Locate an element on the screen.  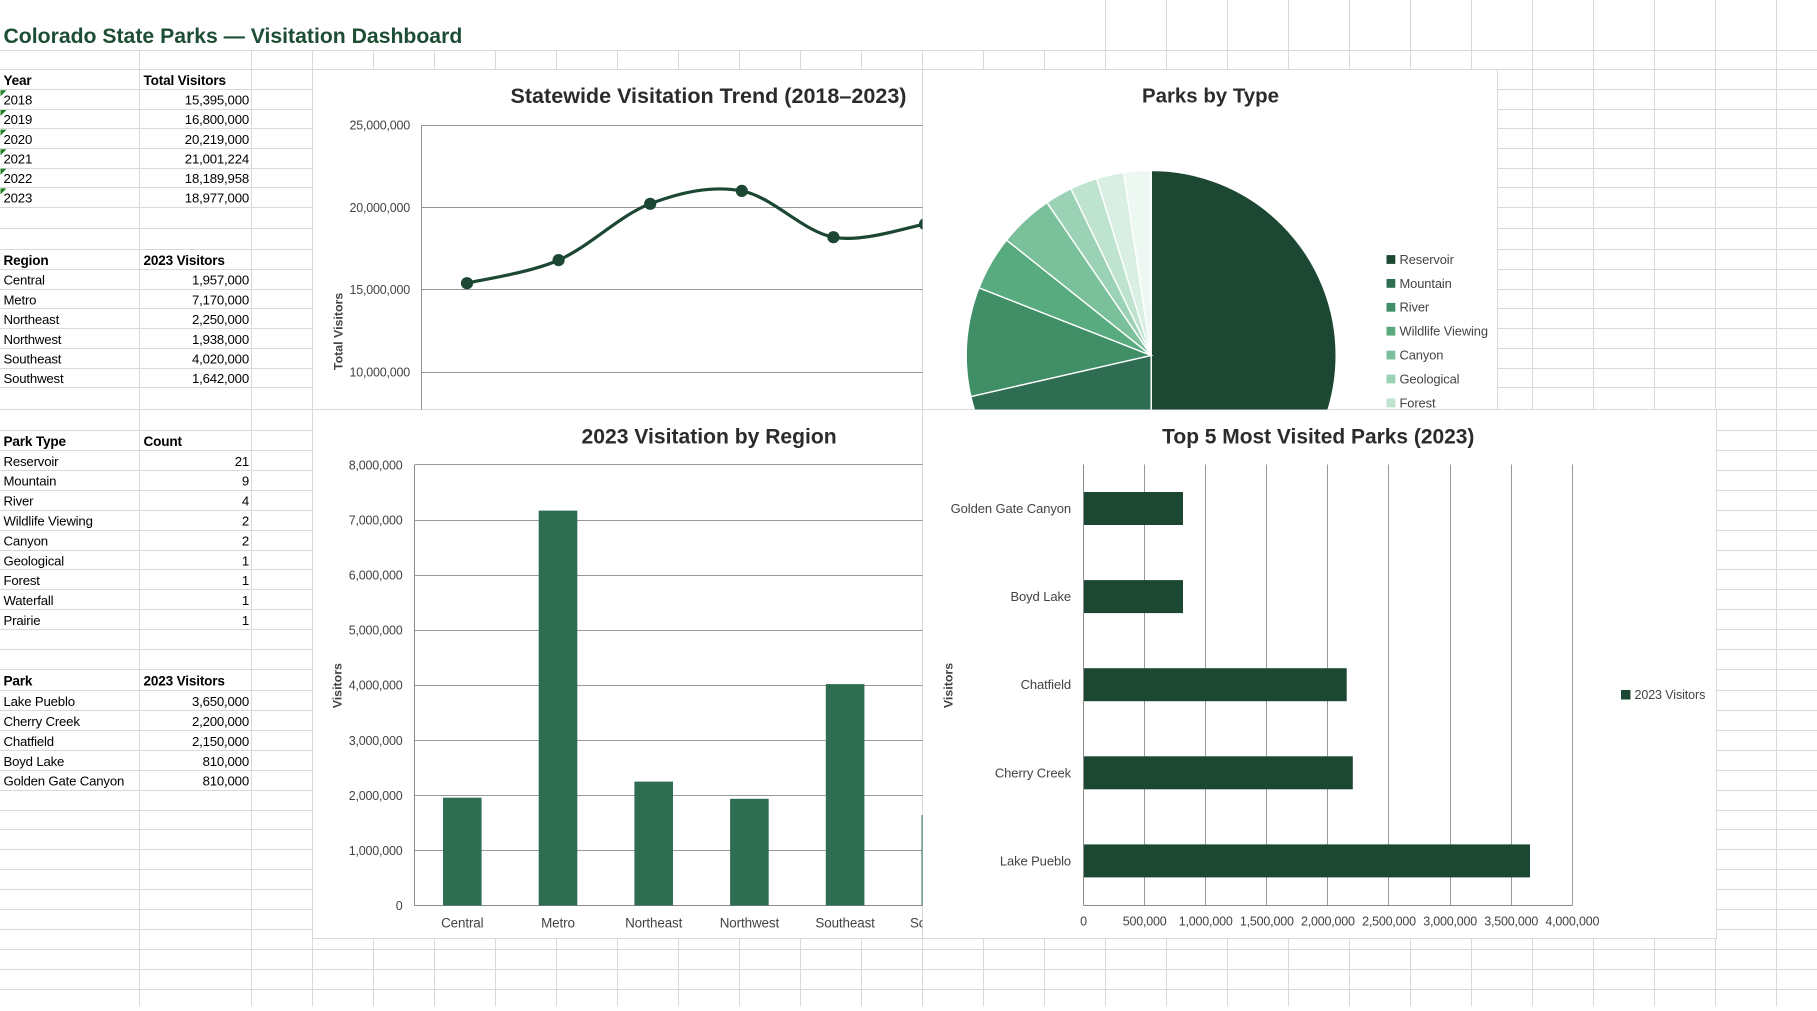
svg-text: Wildlife Viewing is located at coordinates (1444, 331).